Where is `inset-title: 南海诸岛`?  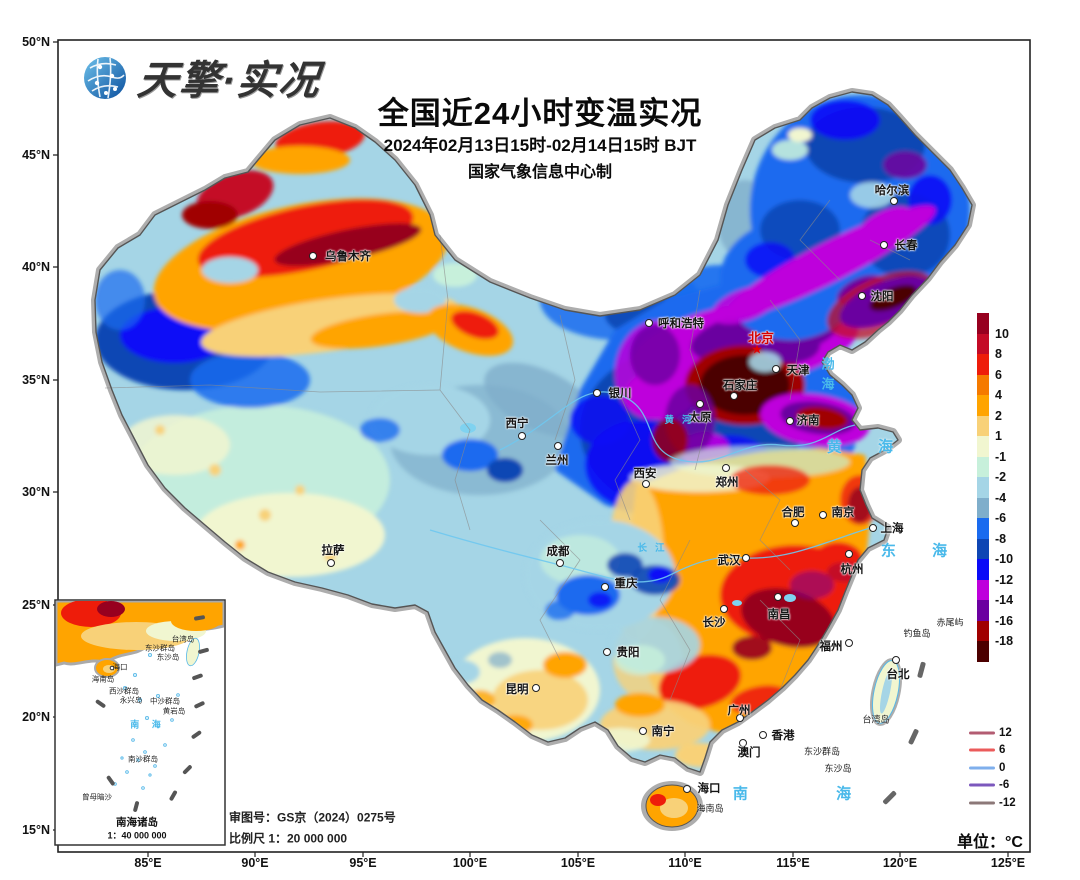 inset-title: 南海诸岛 is located at coordinates (137, 822).